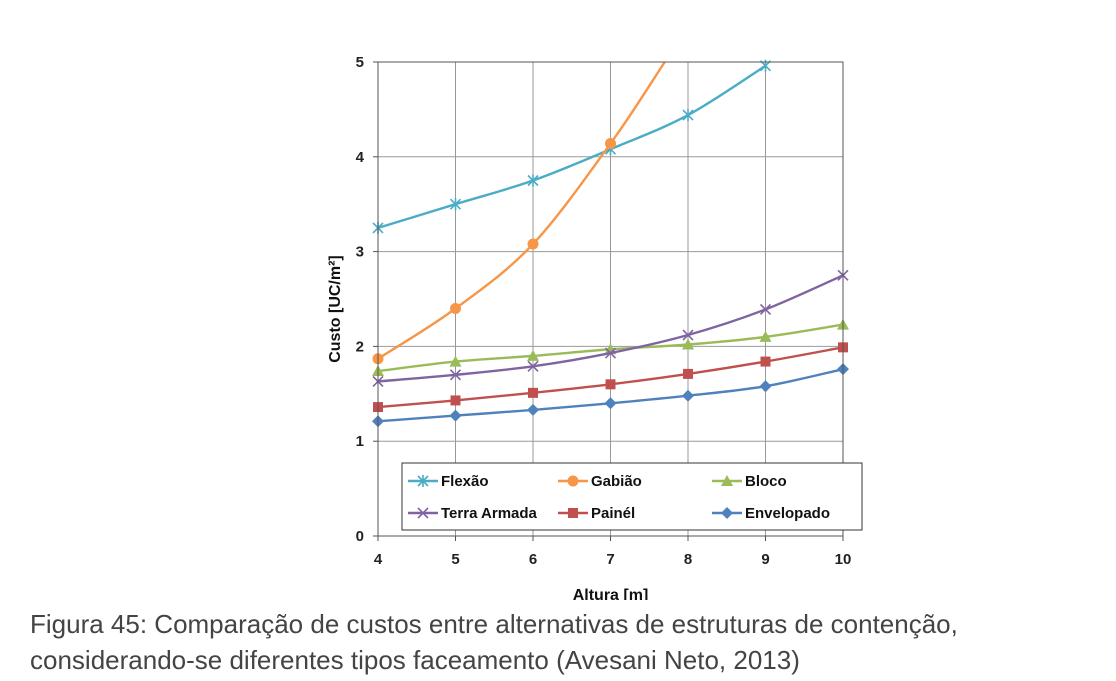  Describe the element at coordinates (360, 252) in the screenshot. I see `y-tick-label: 3` at that location.